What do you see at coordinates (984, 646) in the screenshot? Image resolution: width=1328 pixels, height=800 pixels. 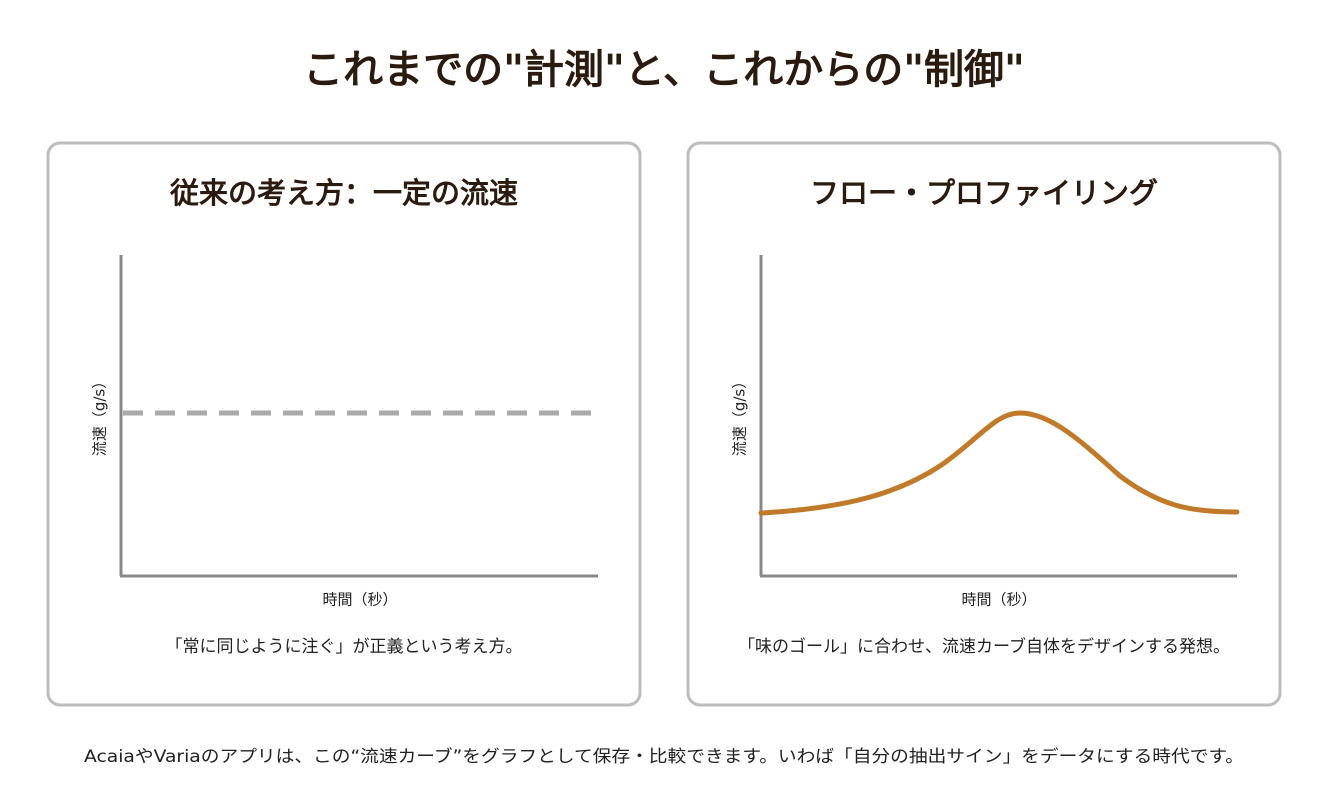 I see `panel-caption: 「味のゴール」に合わせ、流速カーブ自体をデザインする発想。` at bounding box center [984, 646].